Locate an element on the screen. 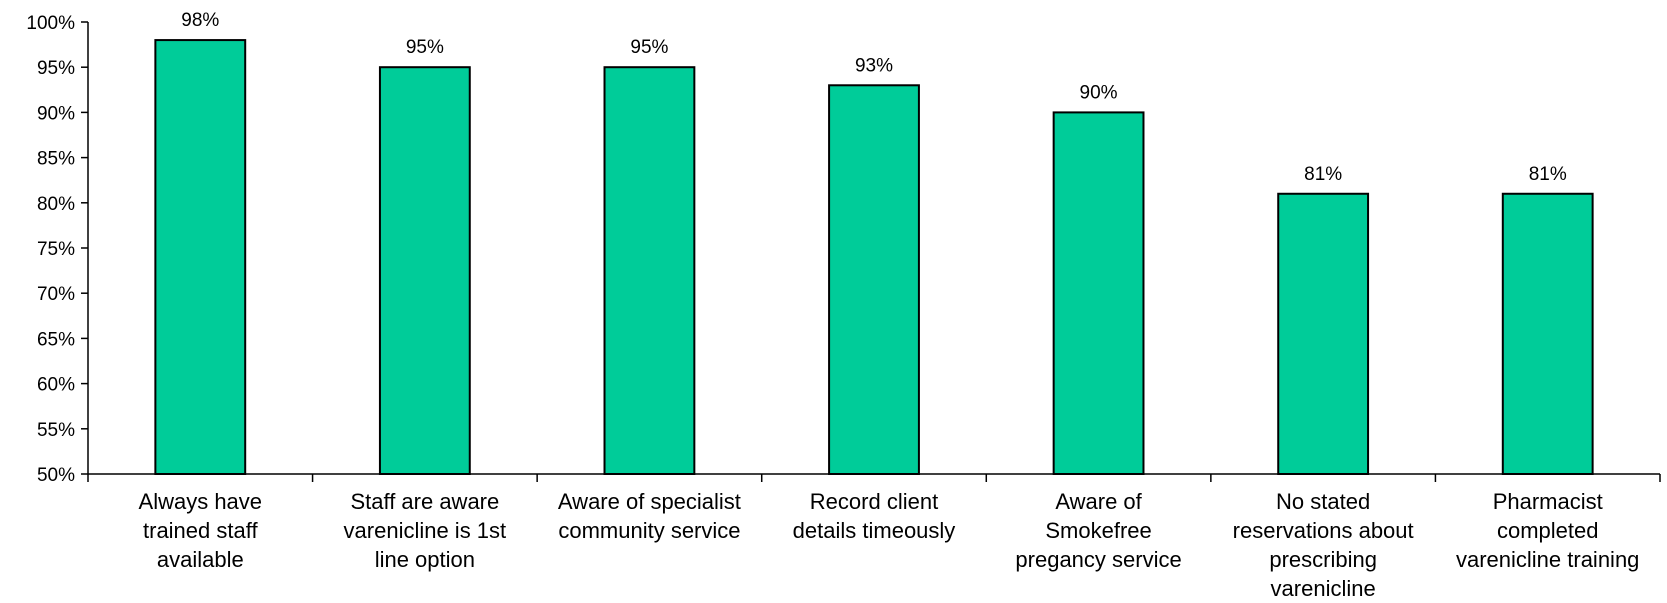 The width and height of the screenshot is (1667, 603). bar-value-label: 93% is located at coordinates (874, 65).